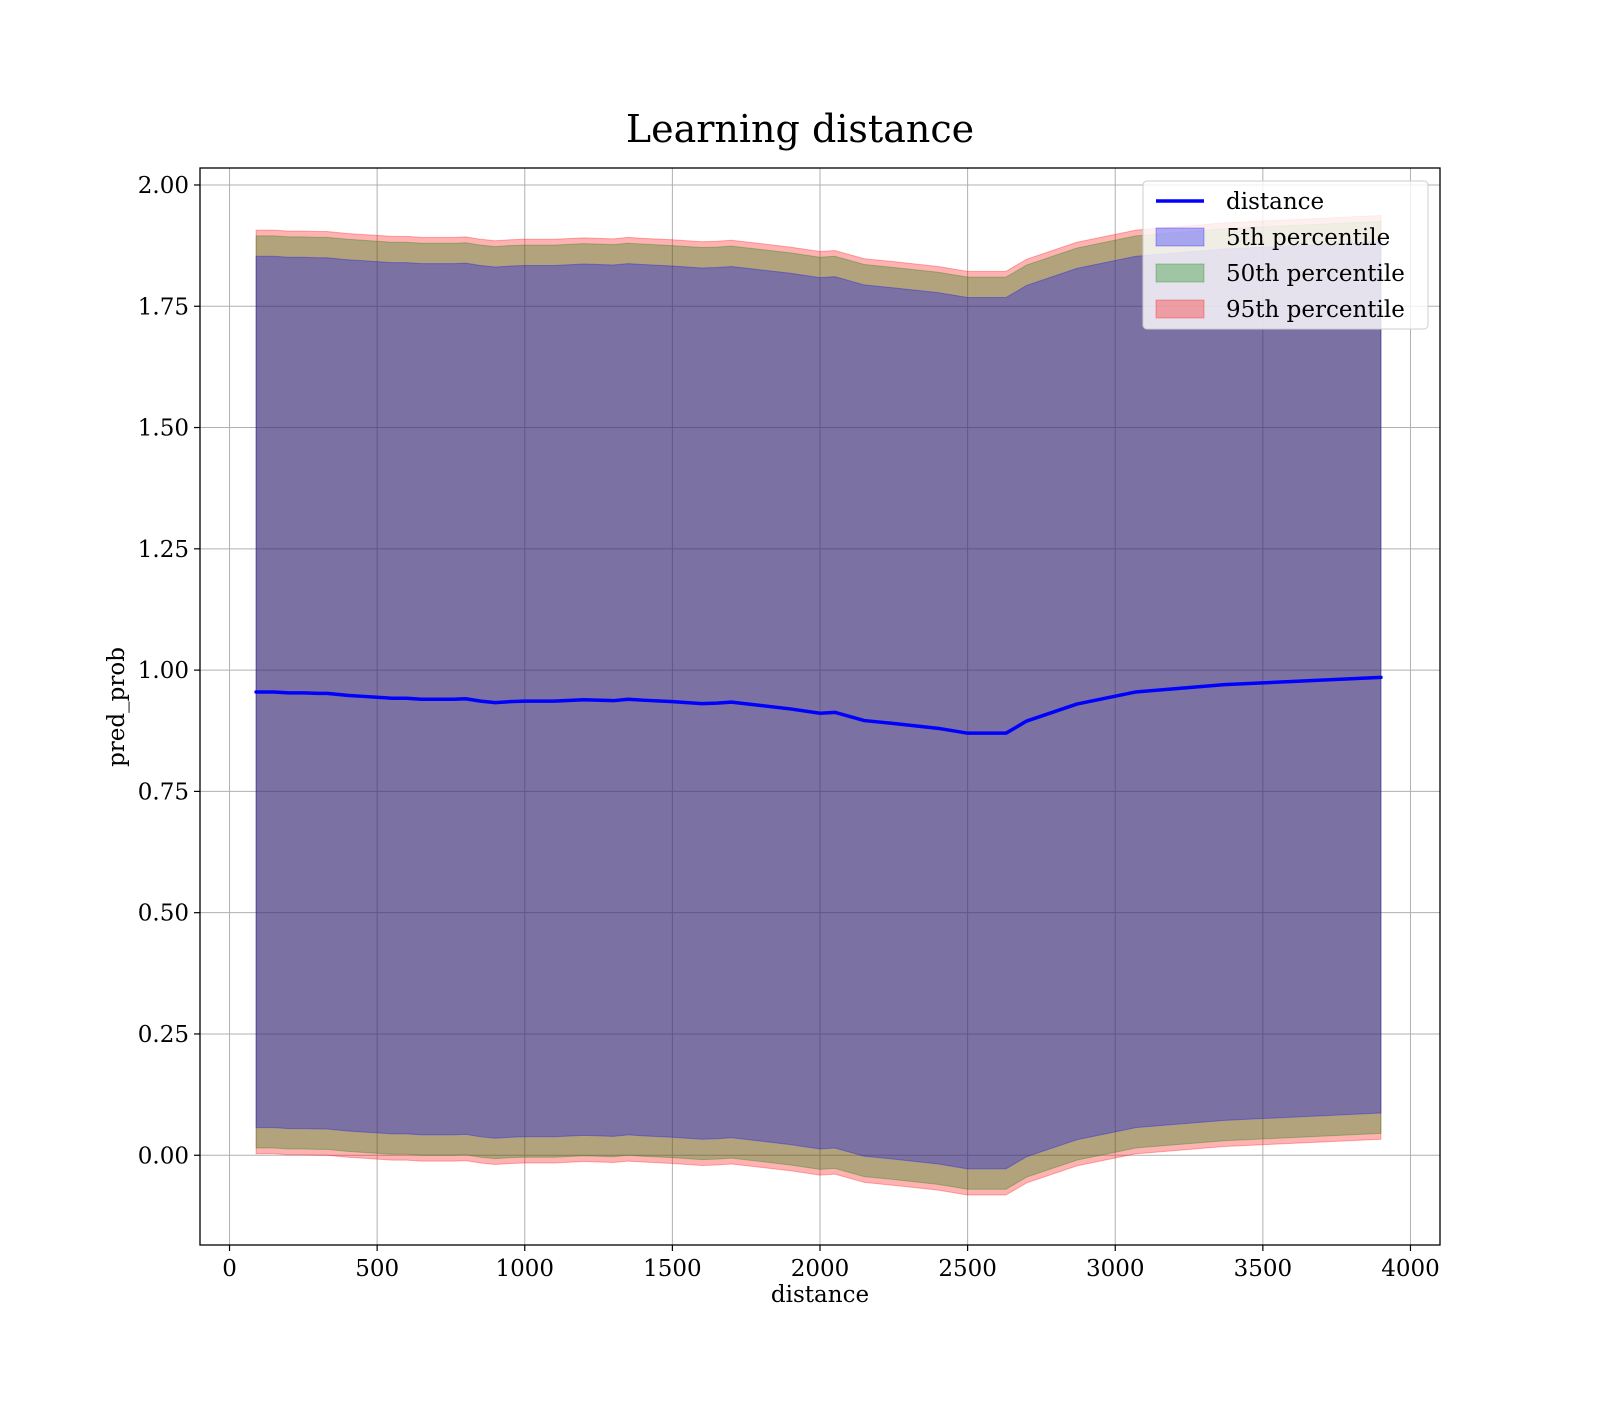 The height and width of the screenshot is (1405, 1600). I want to click on legend-label: distance, so click(1275, 202).